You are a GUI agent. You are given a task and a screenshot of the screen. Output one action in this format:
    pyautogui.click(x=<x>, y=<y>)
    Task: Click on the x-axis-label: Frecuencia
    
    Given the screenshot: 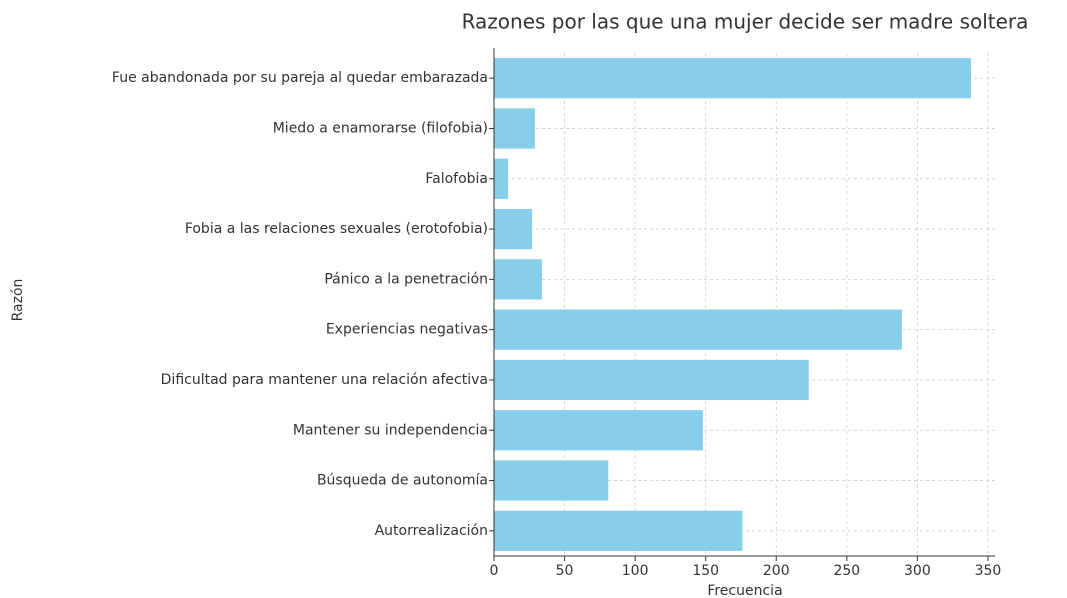 What is the action you would take?
    pyautogui.click(x=744, y=590)
    